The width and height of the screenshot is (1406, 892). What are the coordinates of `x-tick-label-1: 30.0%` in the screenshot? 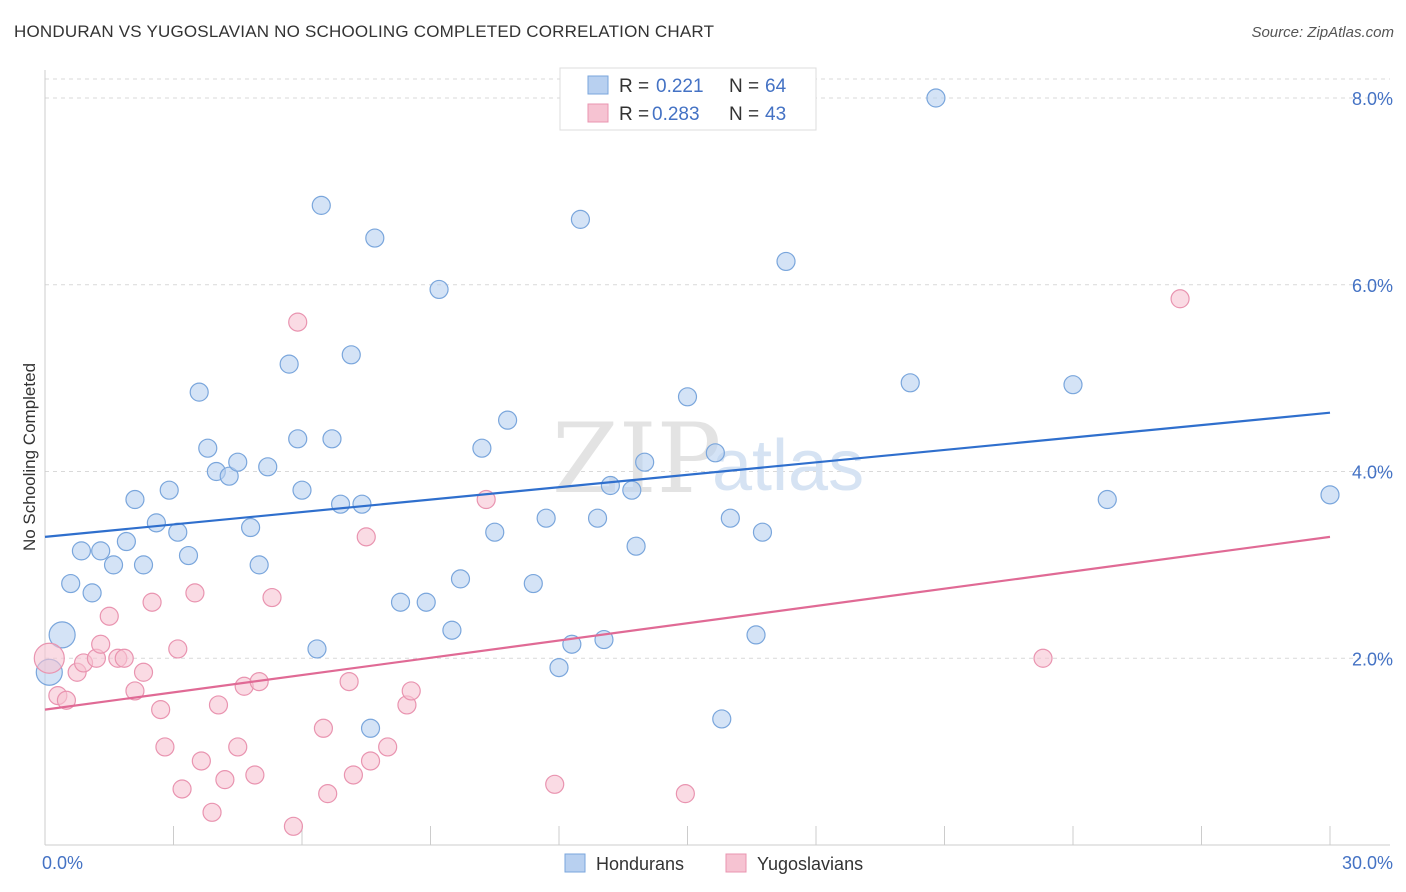 It's located at (1367, 863).